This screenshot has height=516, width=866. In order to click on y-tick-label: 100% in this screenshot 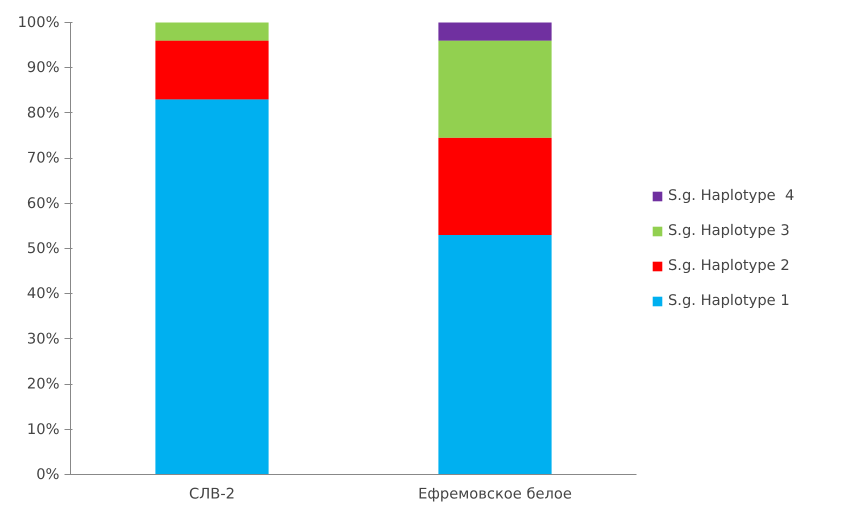, I will do `click(39, 22)`.